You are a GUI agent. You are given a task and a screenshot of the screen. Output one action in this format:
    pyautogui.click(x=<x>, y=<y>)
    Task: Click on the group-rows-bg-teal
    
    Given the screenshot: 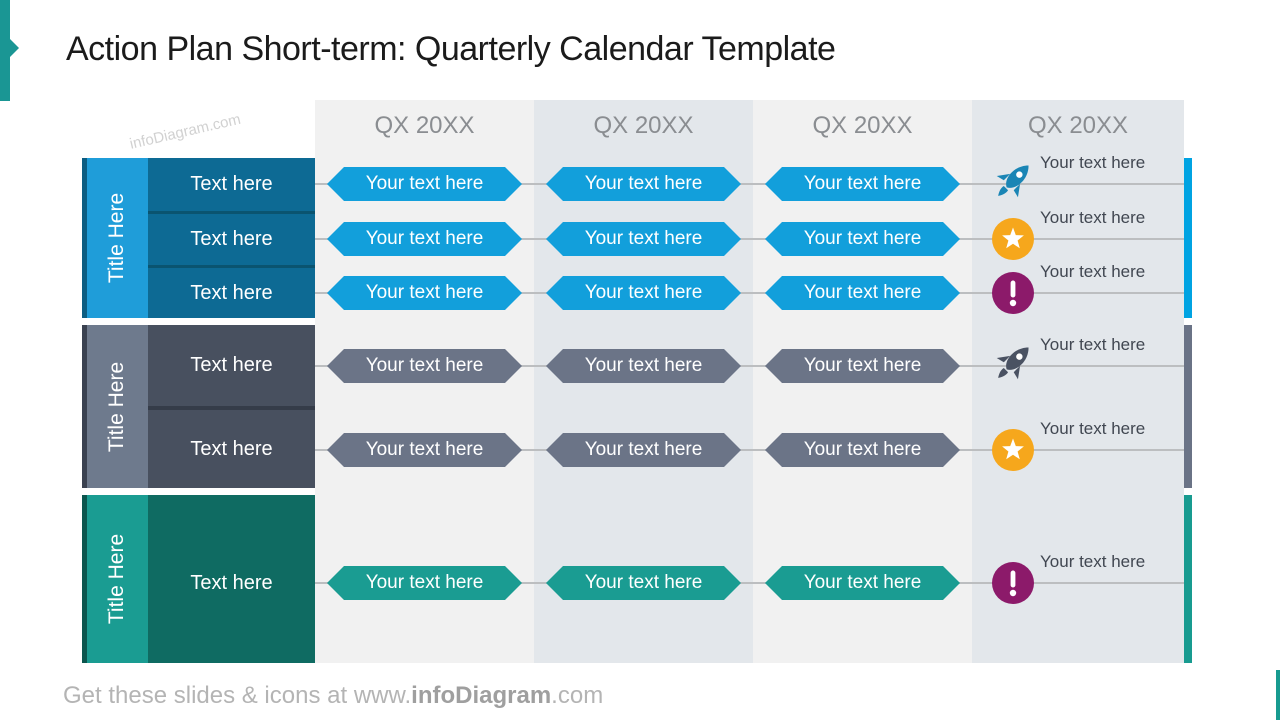 What is the action you would take?
    pyautogui.click(x=231, y=579)
    